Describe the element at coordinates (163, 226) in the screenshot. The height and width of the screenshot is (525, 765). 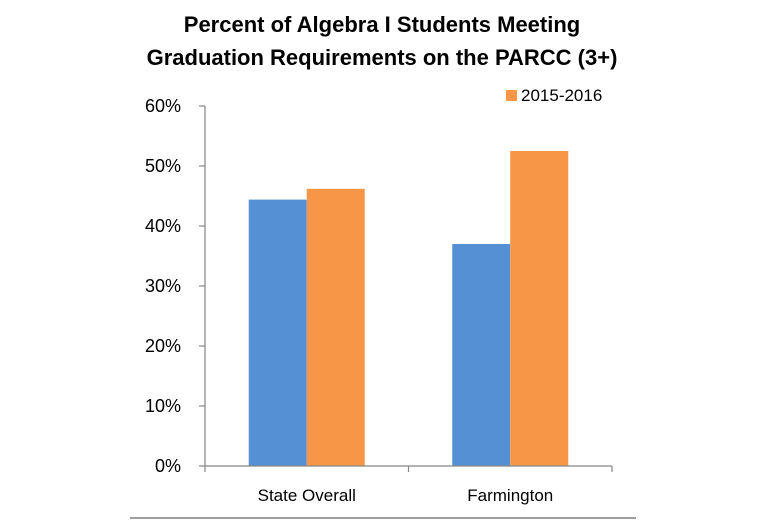
I see `y-tick-label: 40%` at that location.